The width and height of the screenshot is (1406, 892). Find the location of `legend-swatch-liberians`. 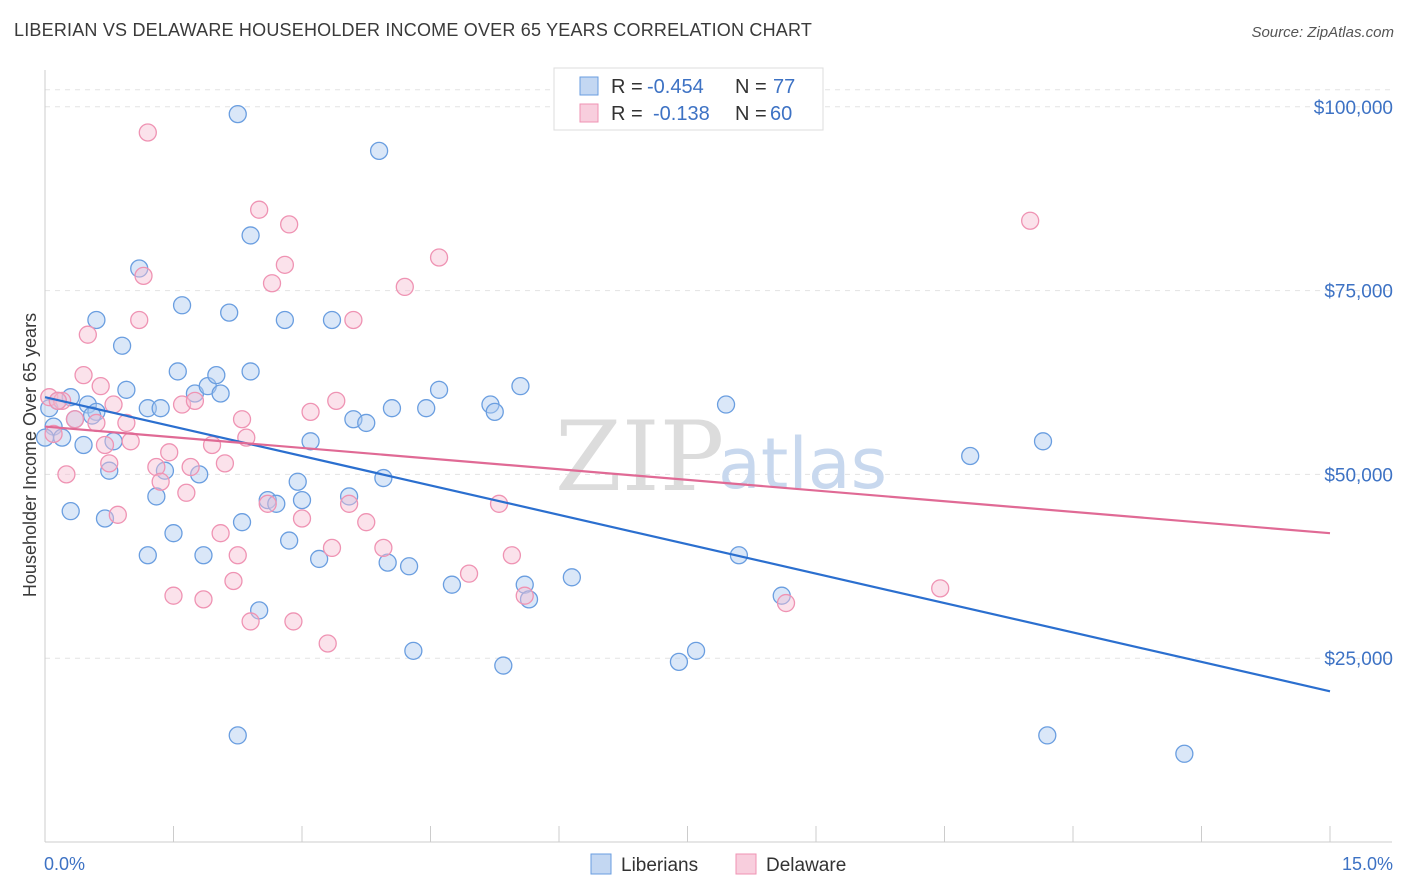

legend-swatch-liberians is located at coordinates (589, 86).